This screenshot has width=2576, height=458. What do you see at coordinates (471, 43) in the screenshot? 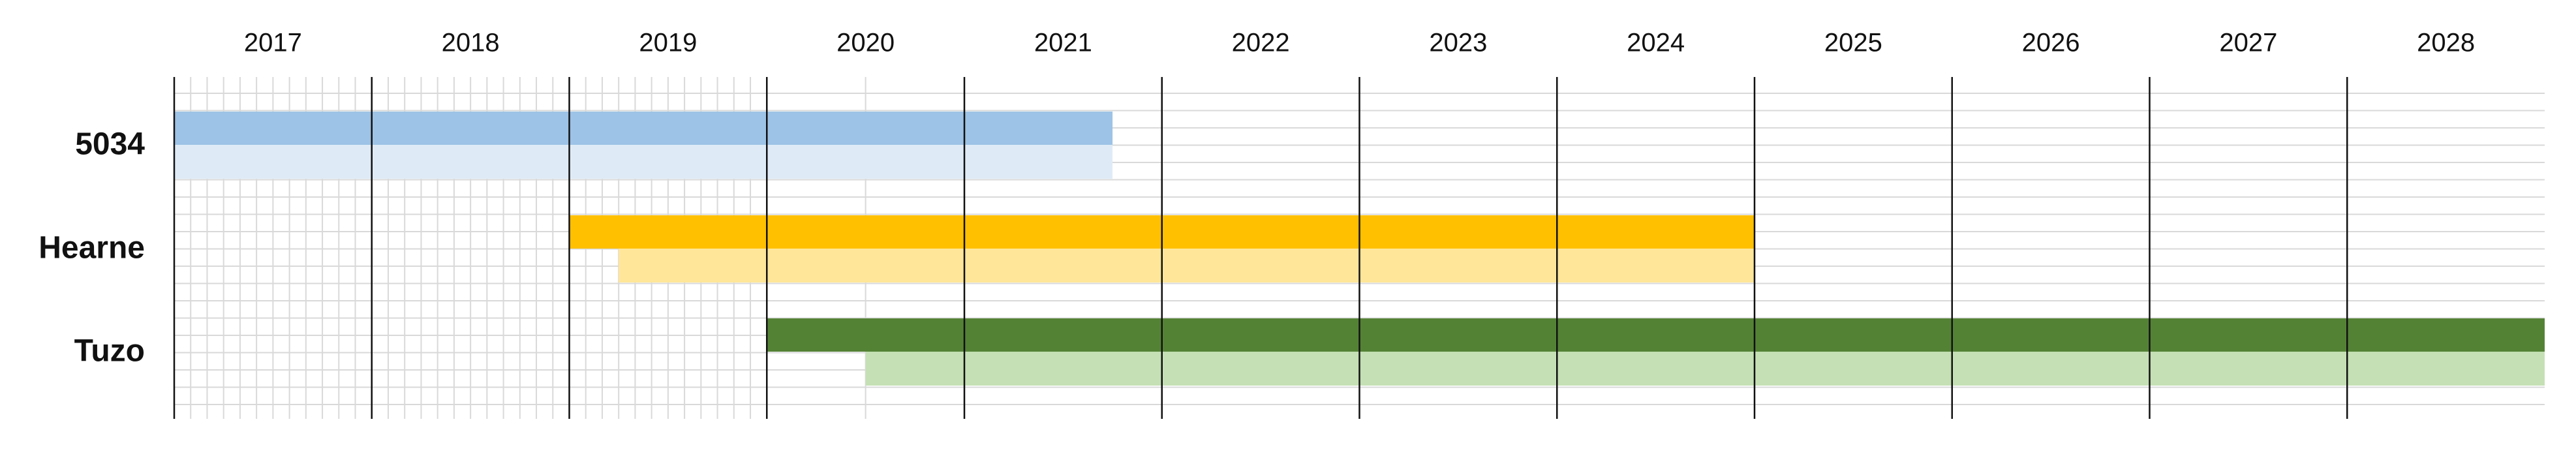
I see `year-label: 2018` at bounding box center [471, 43].